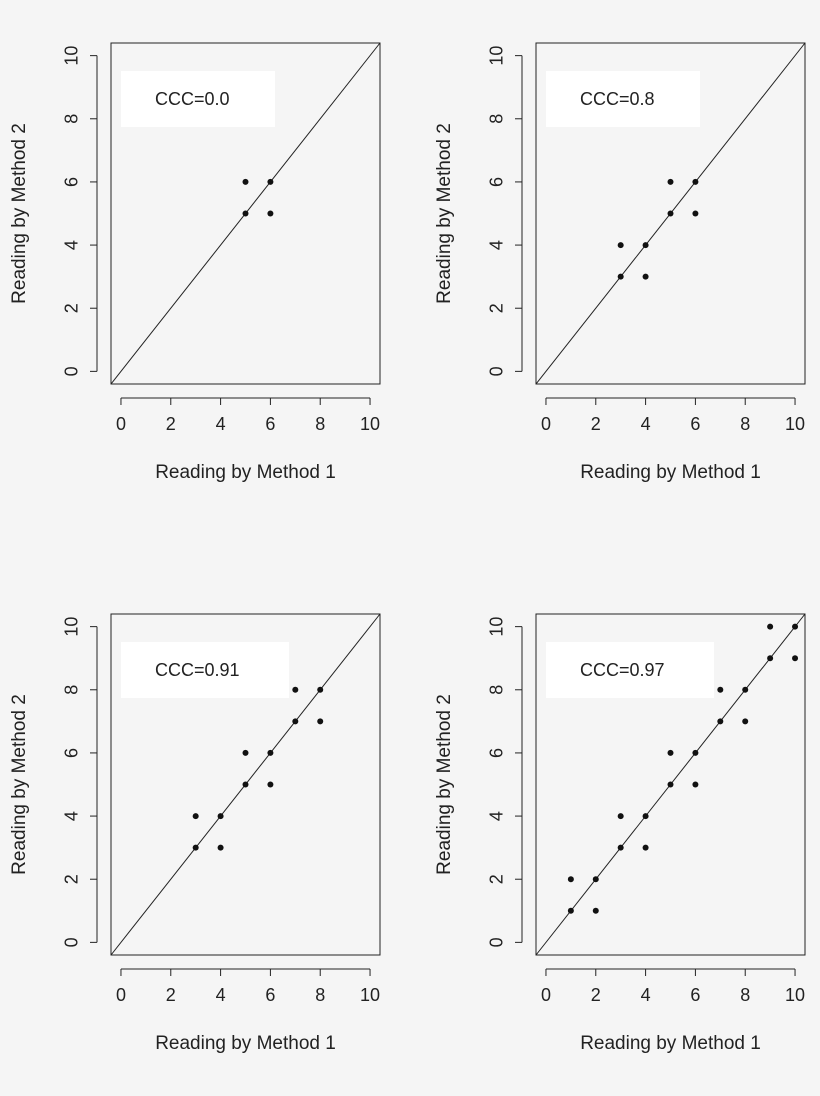 The height and width of the screenshot is (1096, 820). I want to click on ccc-annotation: CCC=0.91, so click(197, 670).